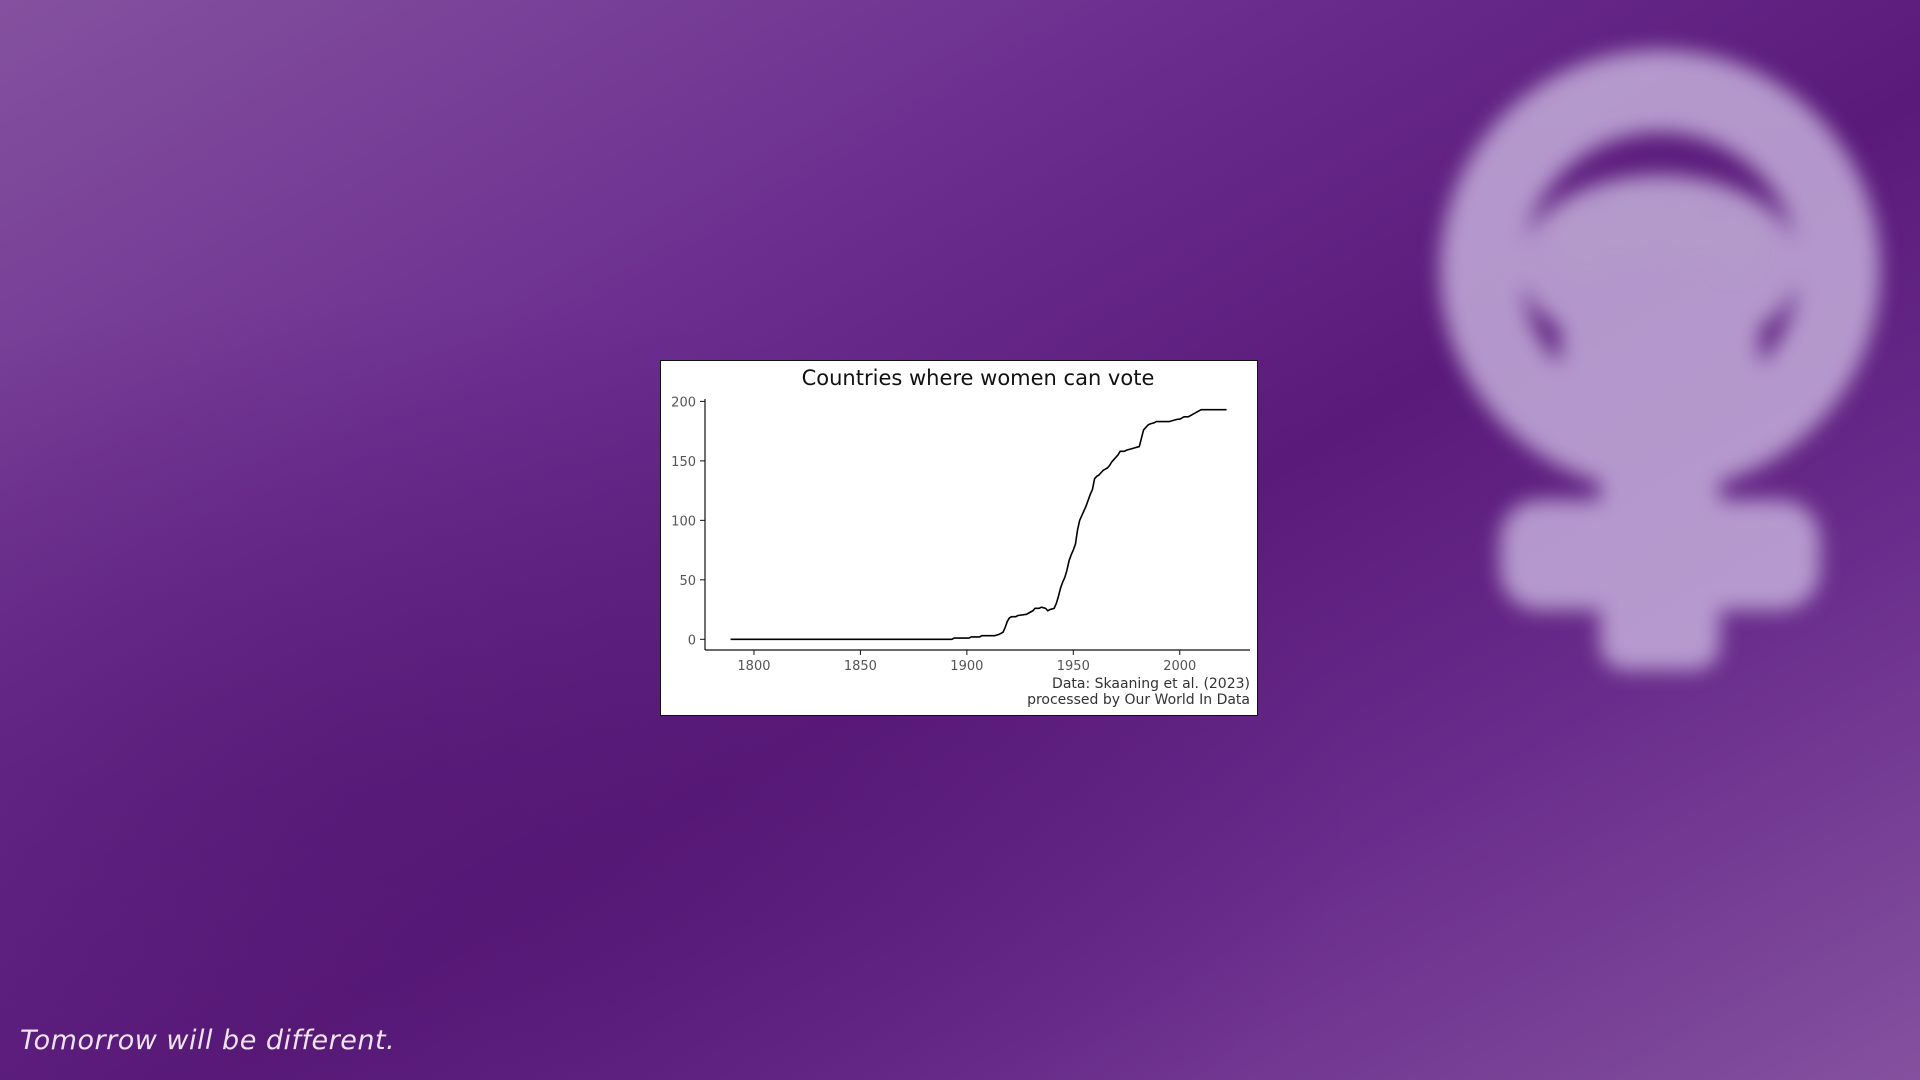 The height and width of the screenshot is (1080, 1920). What do you see at coordinates (978, 378) in the screenshot?
I see `chart-title: Countries where women can vote` at bounding box center [978, 378].